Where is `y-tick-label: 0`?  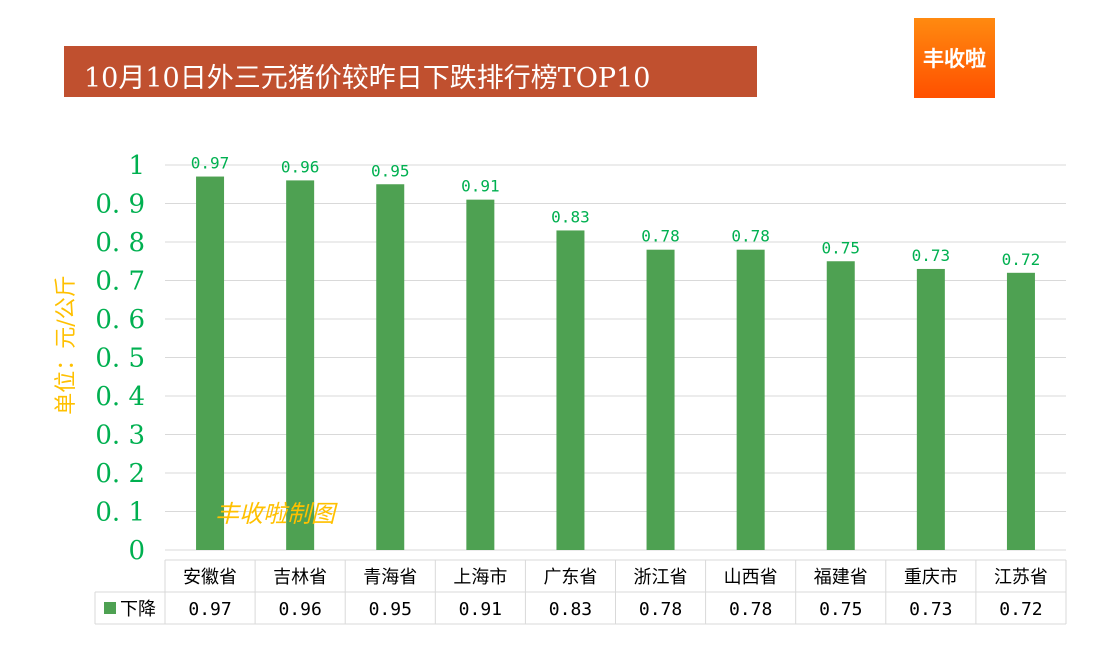 y-tick-label: 0 is located at coordinates (136, 551).